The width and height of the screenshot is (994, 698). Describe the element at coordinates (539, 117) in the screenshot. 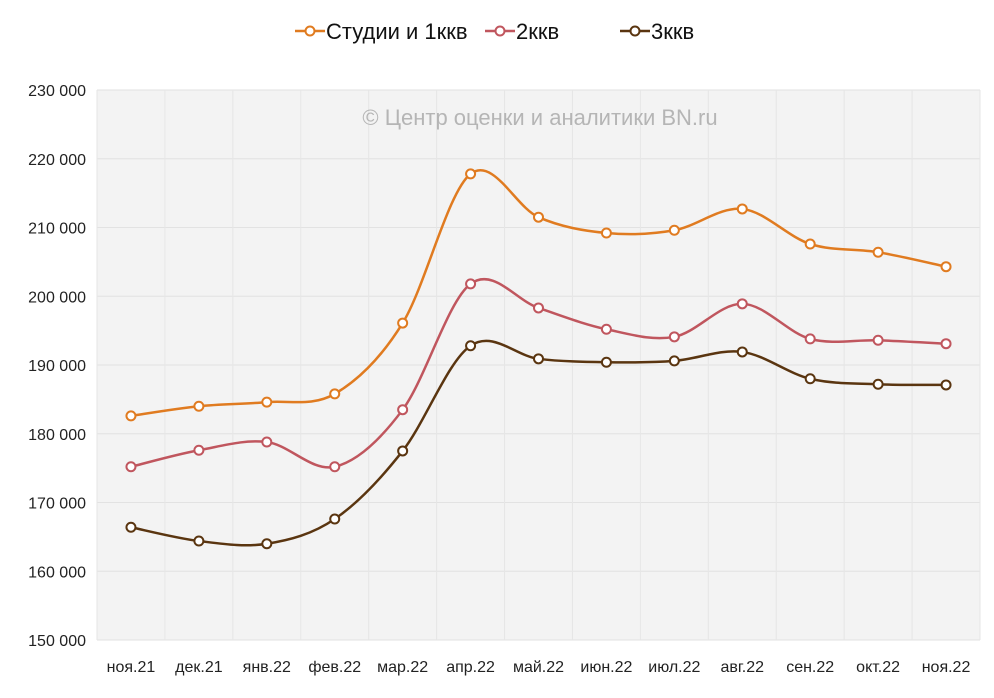

I see `watermark: © Центр оценки и аналитики BN.ru` at that location.